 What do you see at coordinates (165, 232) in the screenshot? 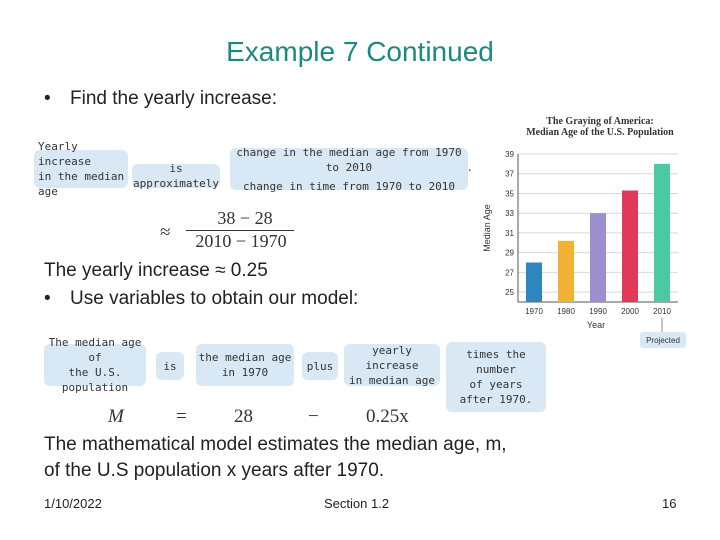
I see `formula1-approx: ≈` at bounding box center [165, 232].